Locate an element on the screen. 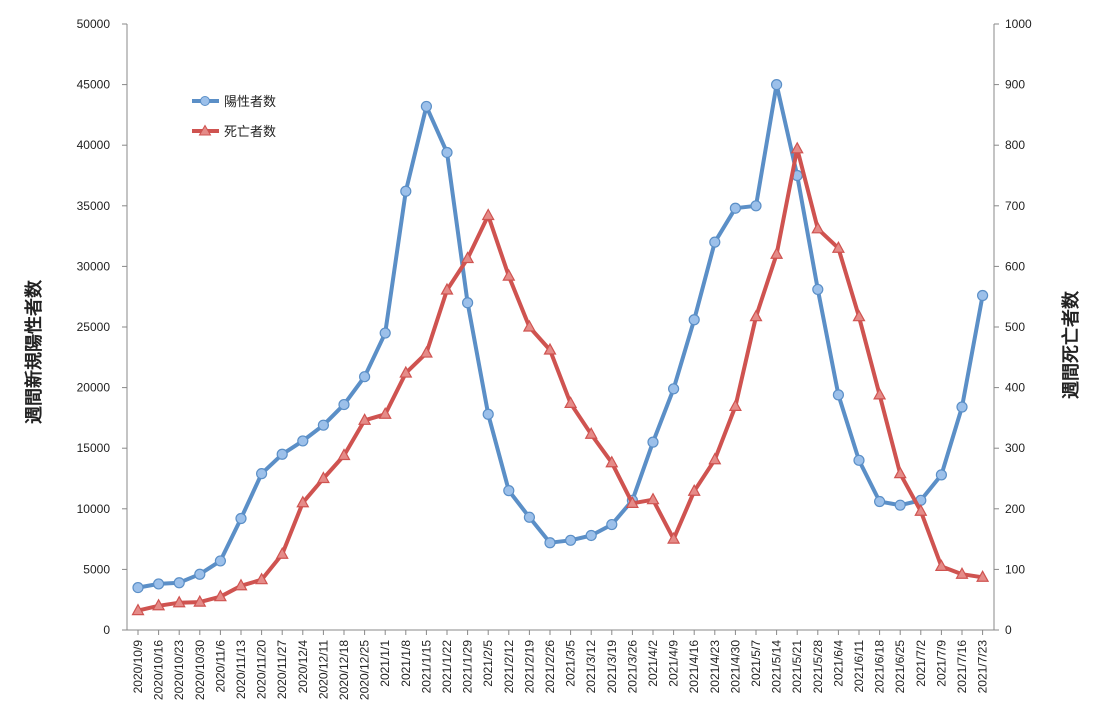  x-tick-label: 2021/2/19 is located at coordinates (529, 667).